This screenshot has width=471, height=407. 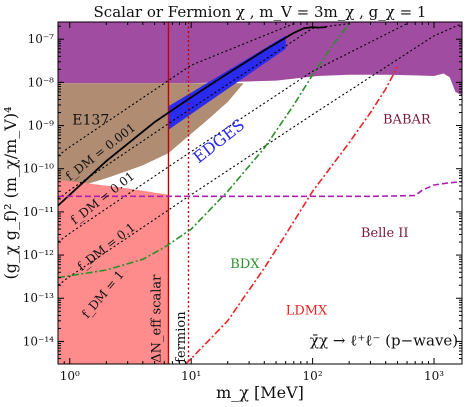 What do you see at coordinates (38, 298) in the screenshot?
I see `y-tick-label: 10⁻¹³` at bounding box center [38, 298].